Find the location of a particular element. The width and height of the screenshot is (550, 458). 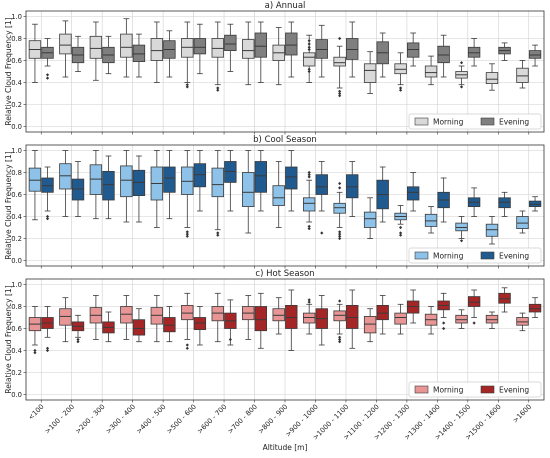

x-tick-label: >600 - 700 is located at coordinates (212, 419).